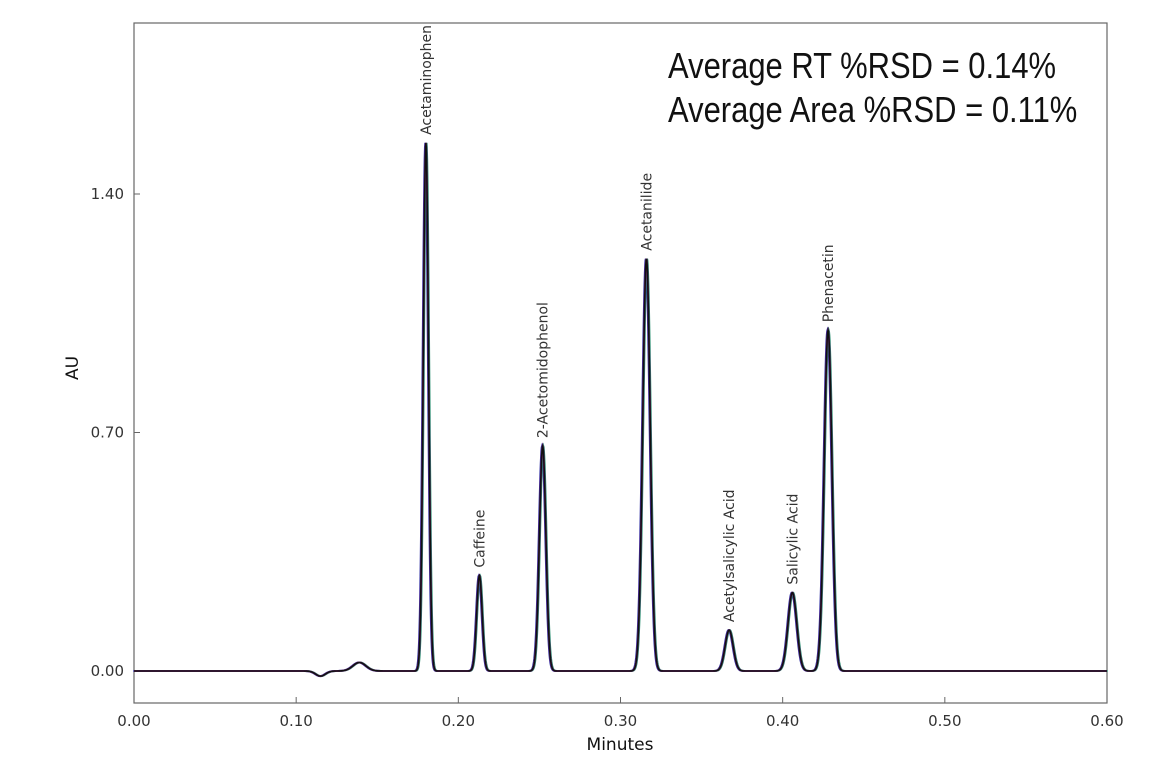  Describe the element at coordinates (862, 65) in the screenshot. I see `rt-rsd-annotation: Average RT %RSD = 0.14%` at that location.